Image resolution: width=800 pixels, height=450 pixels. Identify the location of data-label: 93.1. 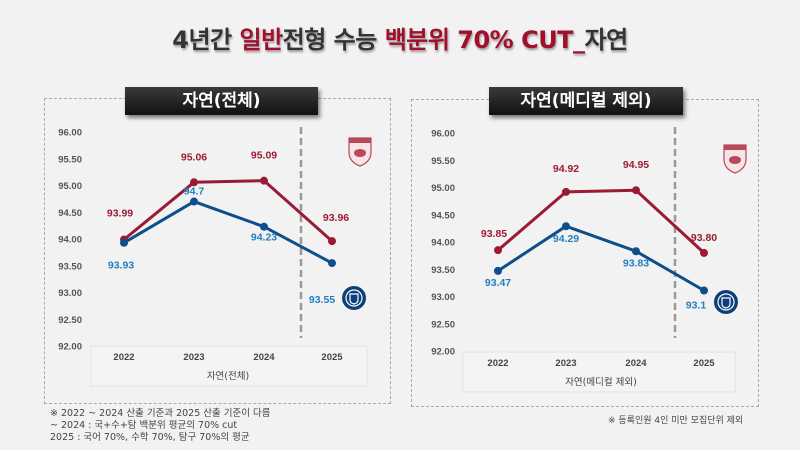
(696, 306).